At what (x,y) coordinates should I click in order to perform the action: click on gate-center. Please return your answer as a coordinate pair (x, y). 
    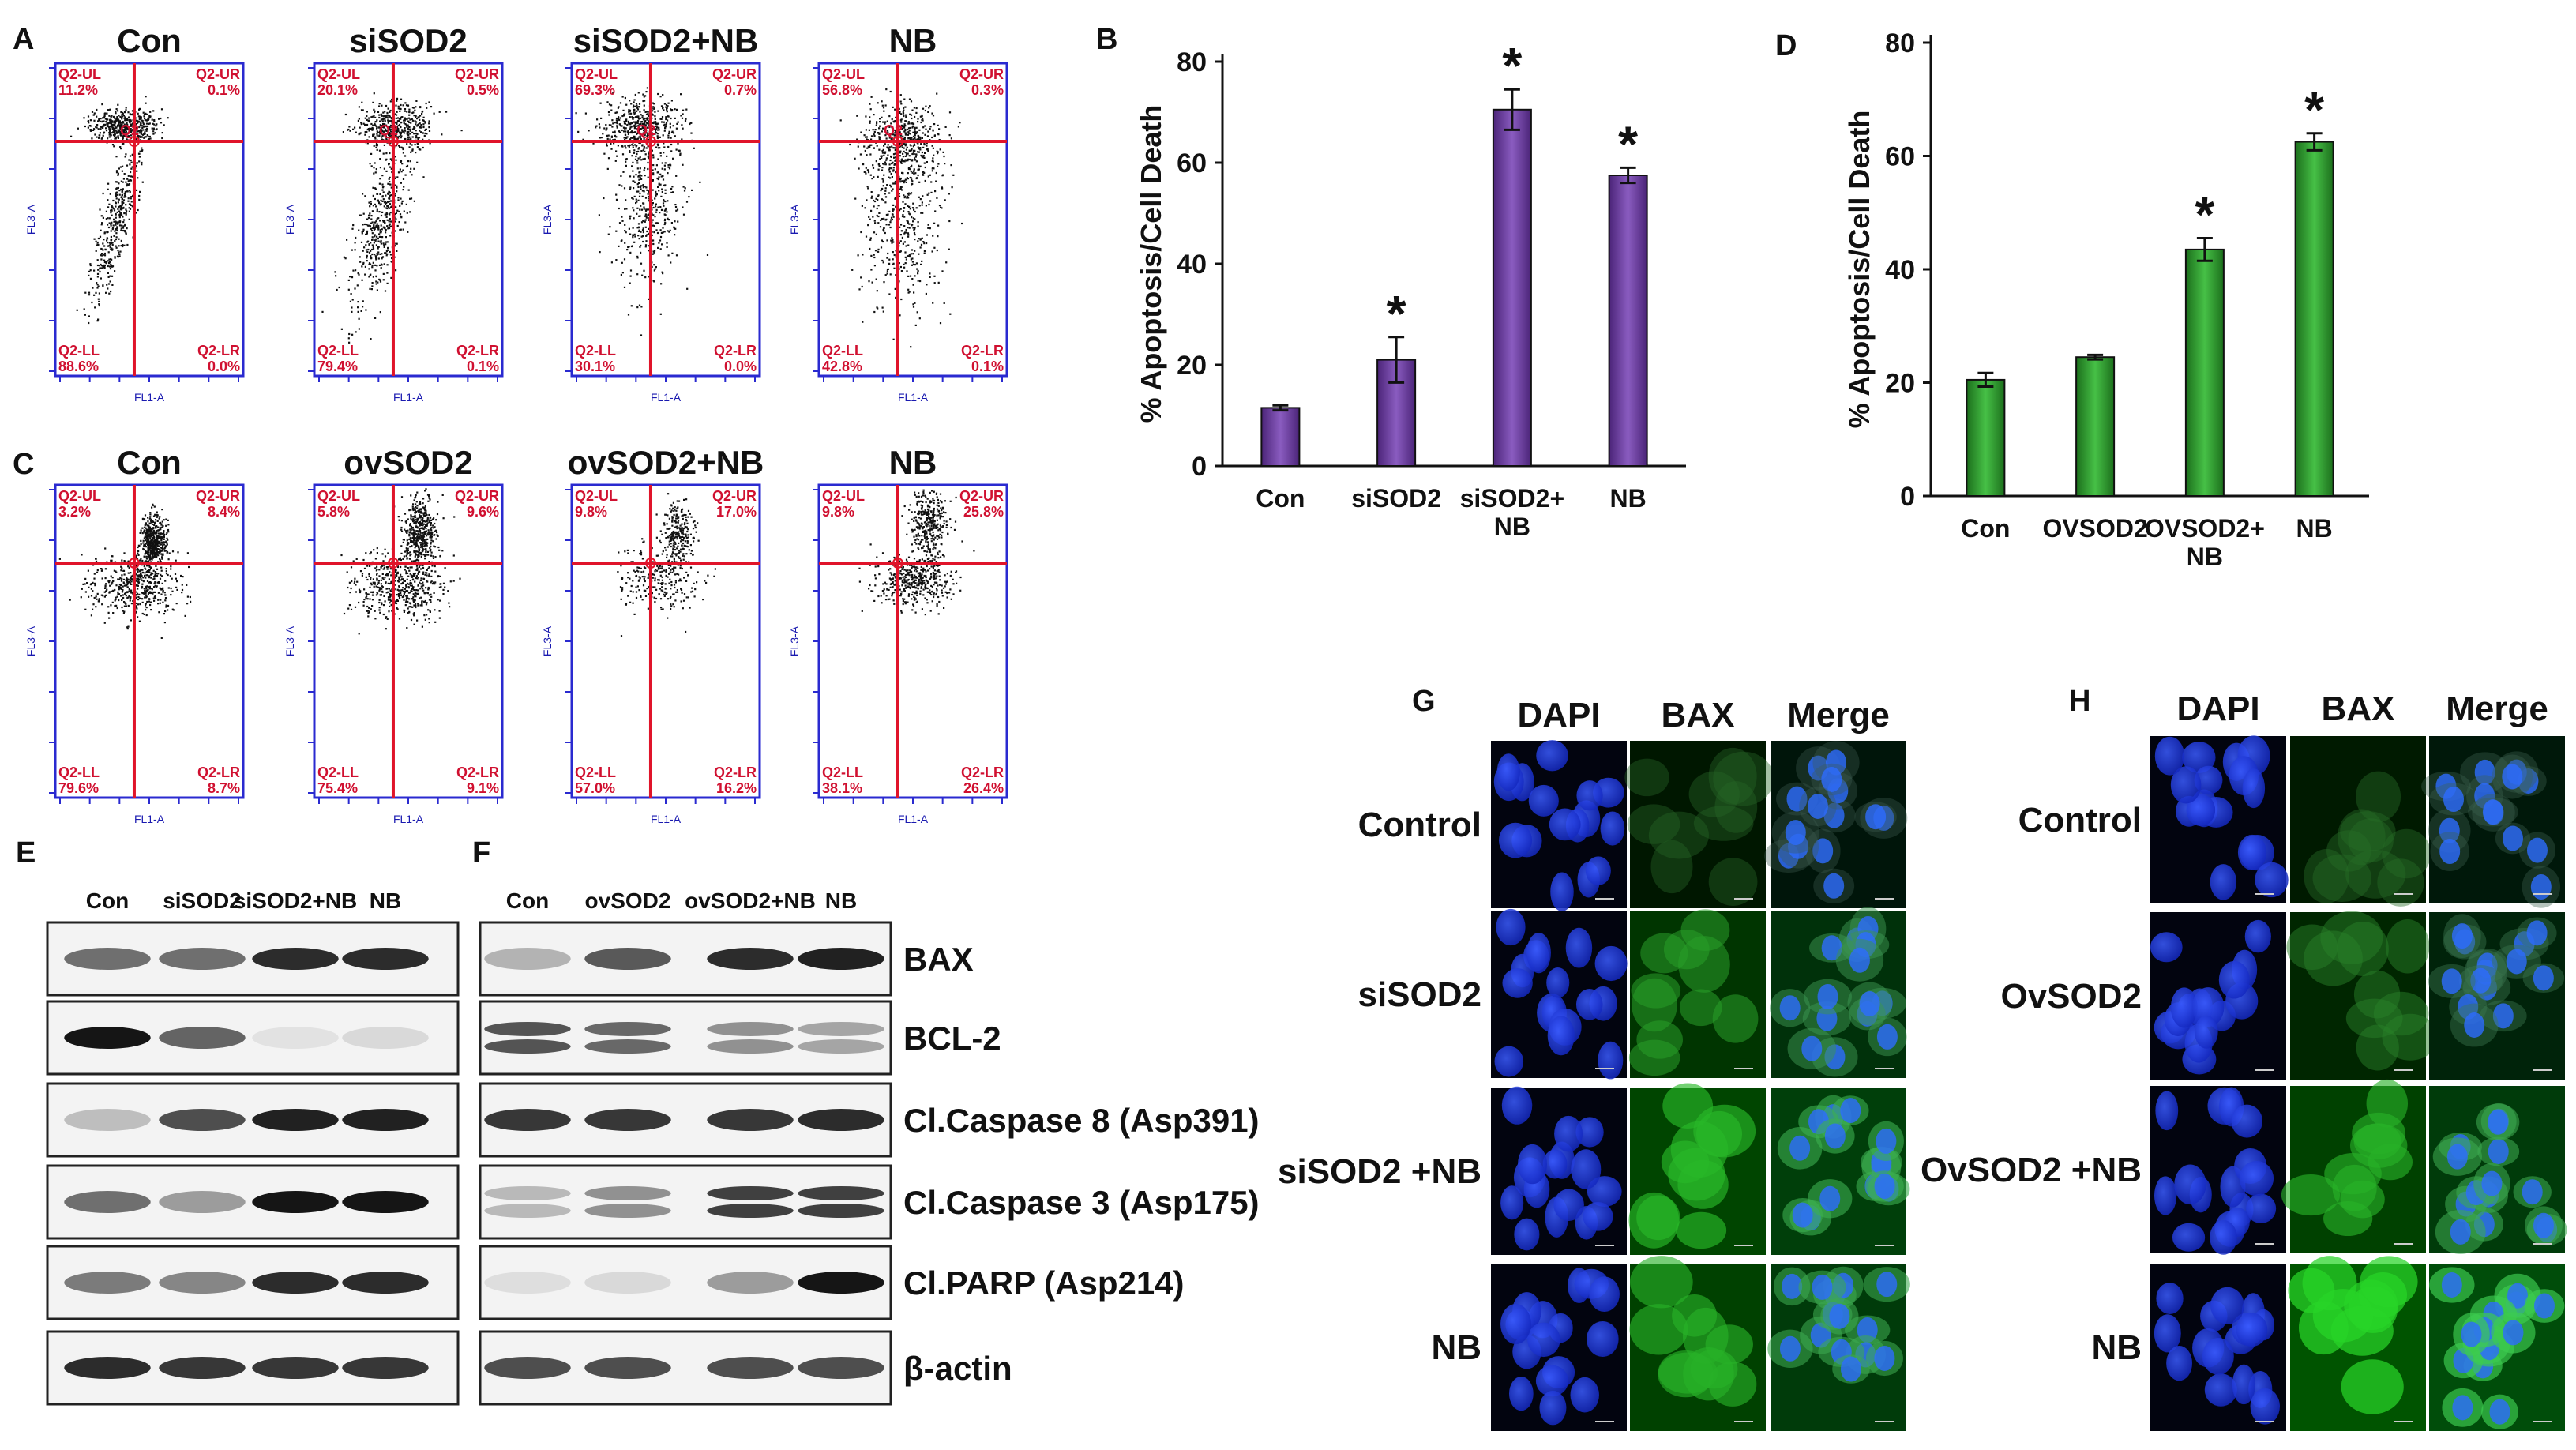
    Looking at the image, I should click on (897, 141).